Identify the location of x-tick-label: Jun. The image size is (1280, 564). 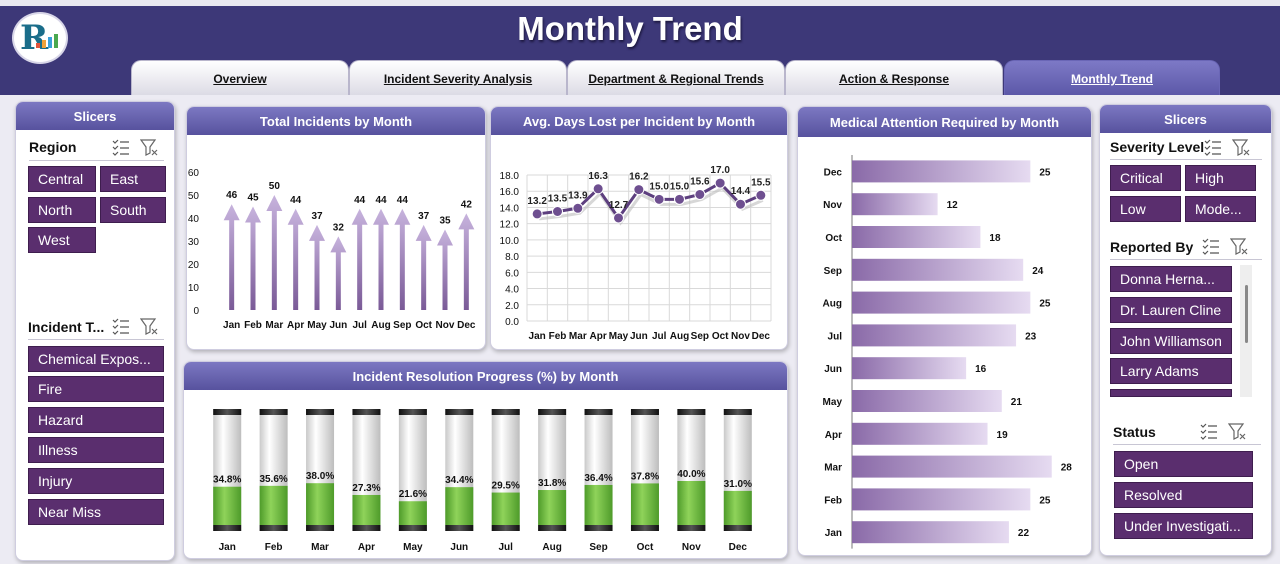
(338, 325).